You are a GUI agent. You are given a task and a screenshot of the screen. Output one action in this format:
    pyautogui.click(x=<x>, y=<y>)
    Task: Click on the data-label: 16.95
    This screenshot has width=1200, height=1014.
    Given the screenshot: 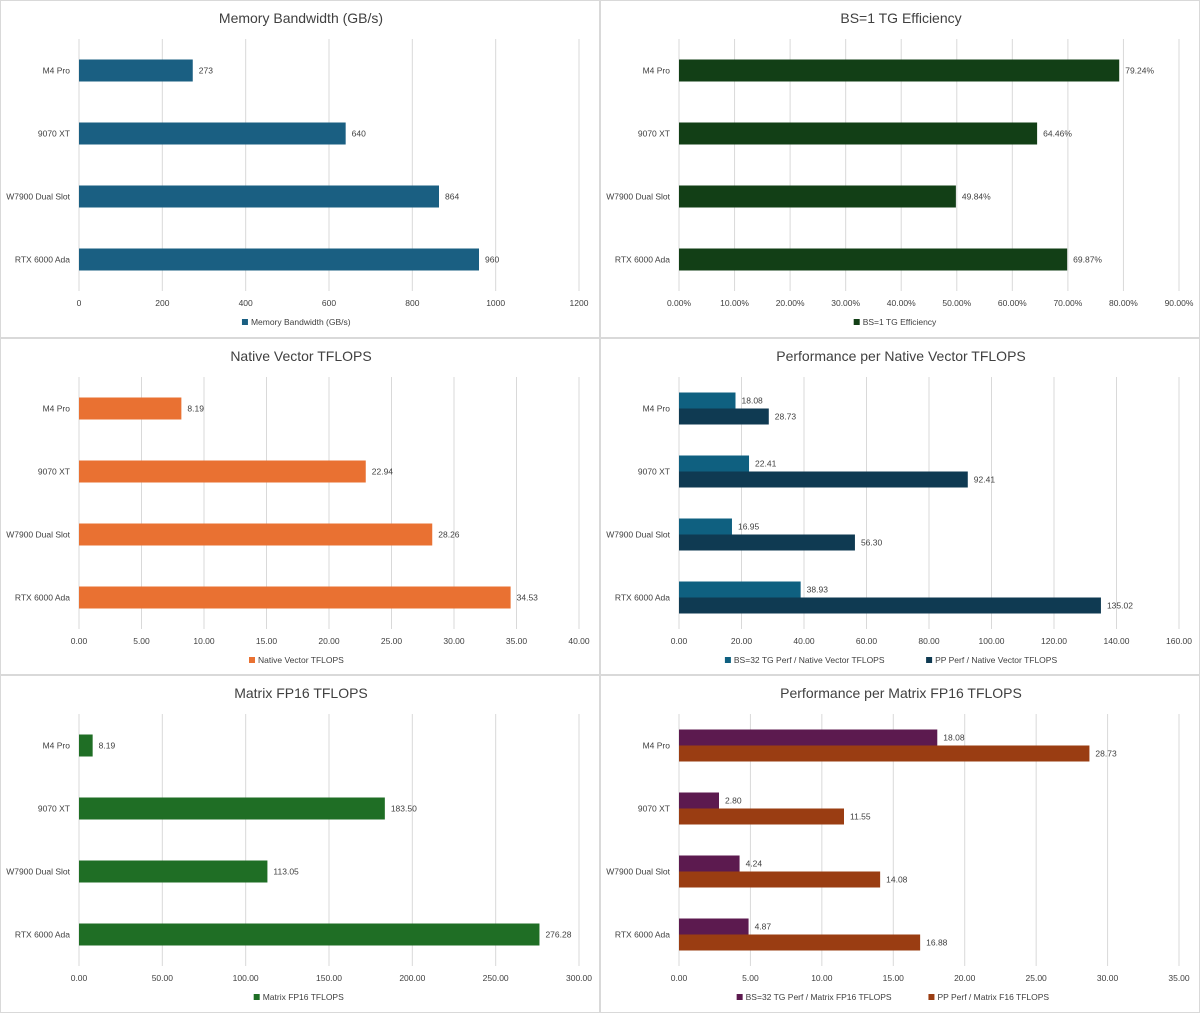 What is the action you would take?
    pyautogui.click(x=749, y=527)
    